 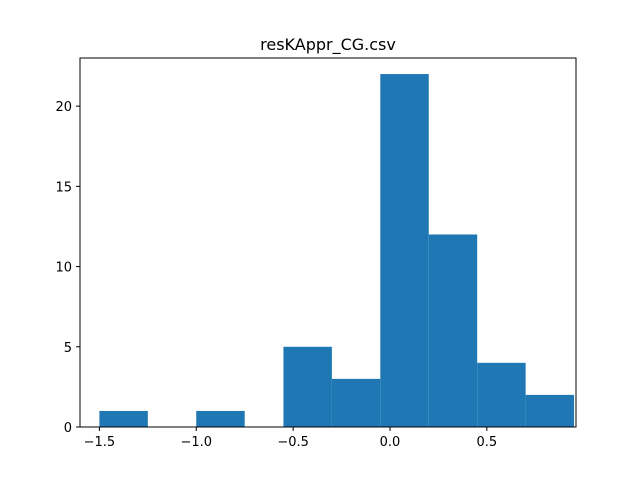 What do you see at coordinates (63, 268) in the screenshot?
I see `y-tick-label-2: 10` at bounding box center [63, 268].